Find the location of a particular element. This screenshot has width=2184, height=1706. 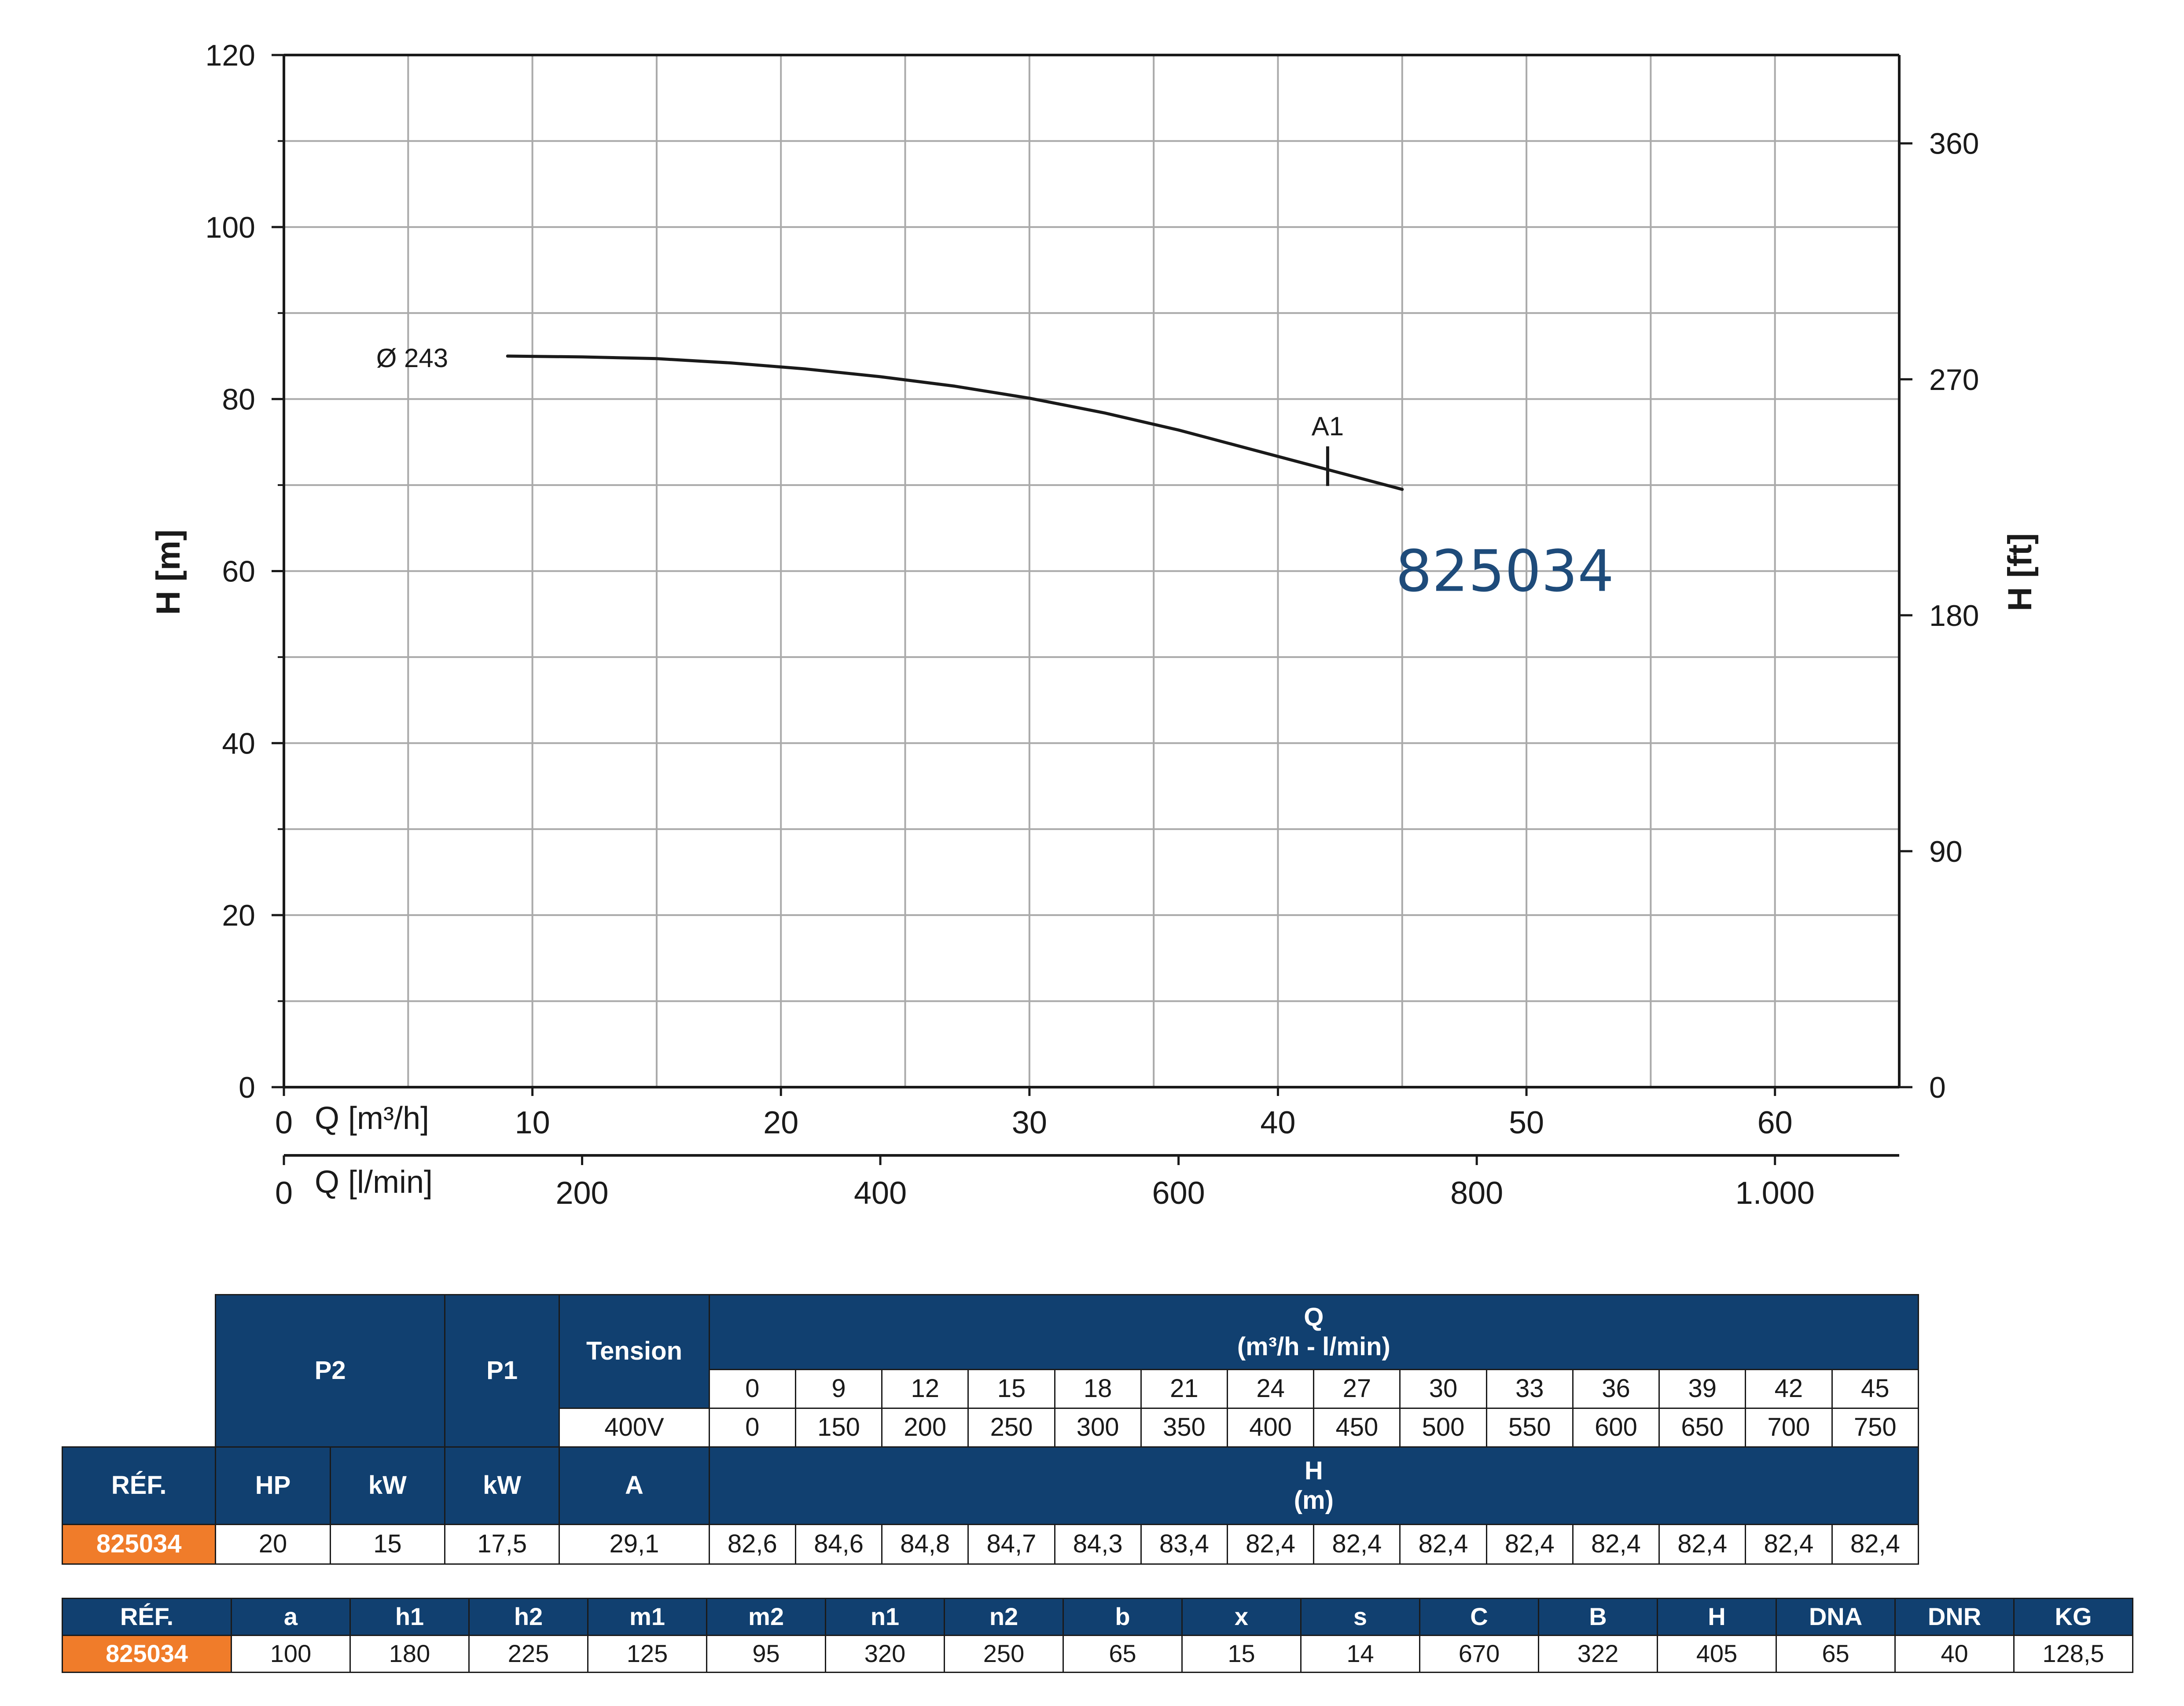

p1-kw-cell: 17,5 is located at coordinates (502, 1544).